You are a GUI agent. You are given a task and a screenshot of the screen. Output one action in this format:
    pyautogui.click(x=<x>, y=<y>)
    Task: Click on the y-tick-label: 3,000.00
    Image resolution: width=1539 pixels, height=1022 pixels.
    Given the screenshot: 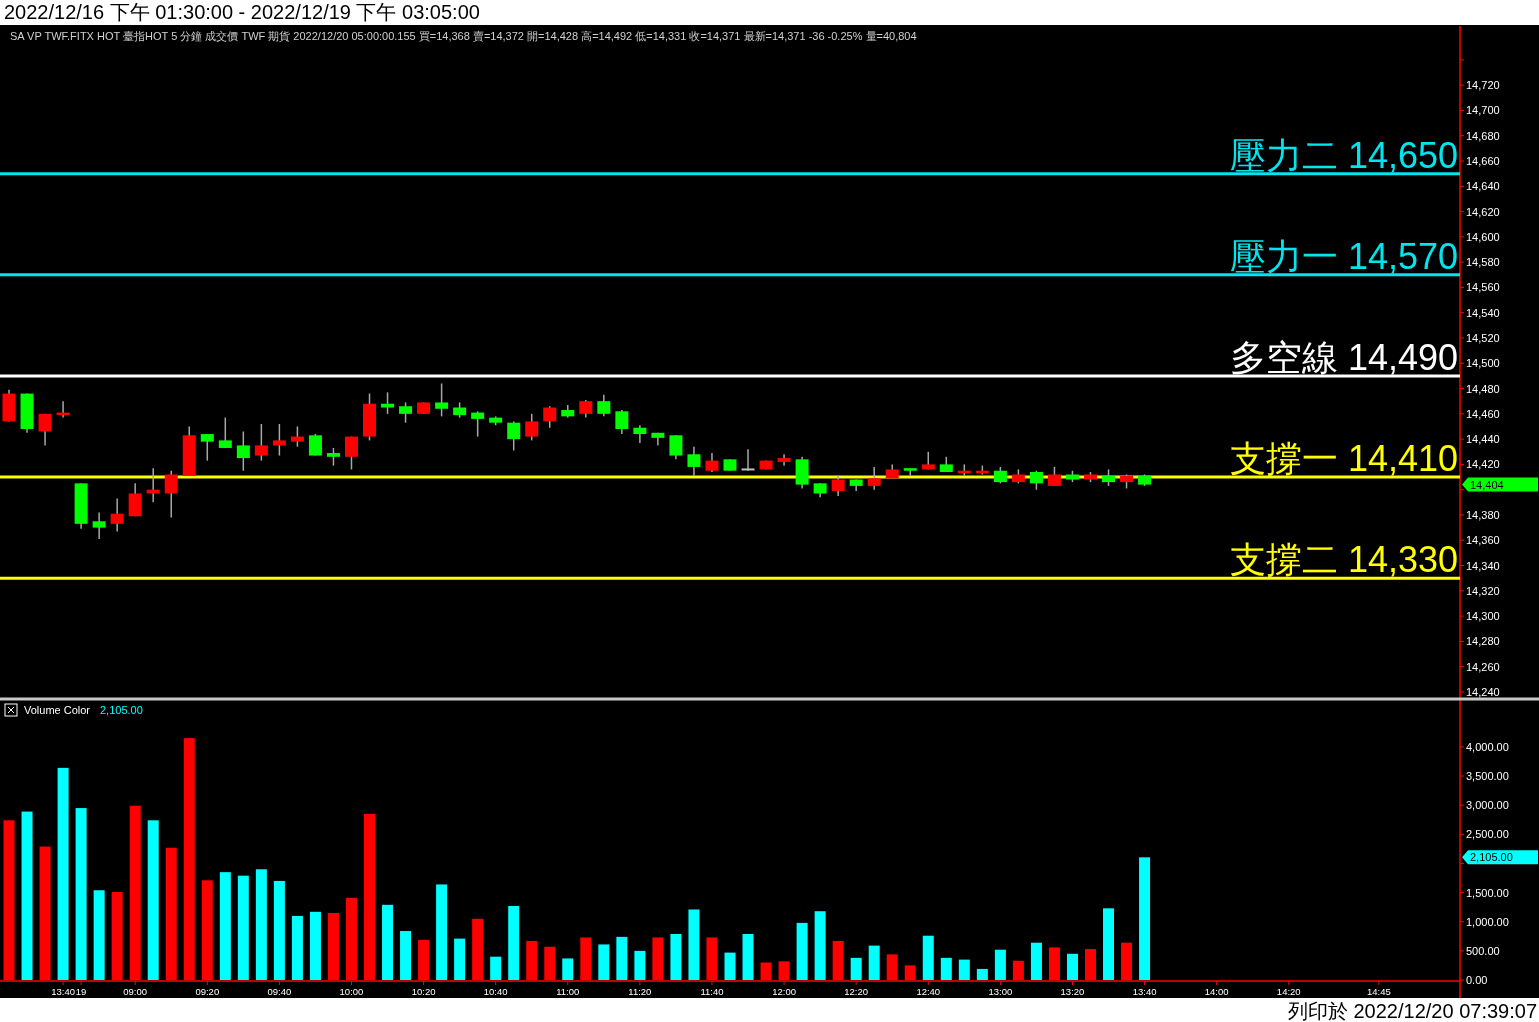 What is the action you would take?
    pyautogui.click(x=1487, y=805)
    